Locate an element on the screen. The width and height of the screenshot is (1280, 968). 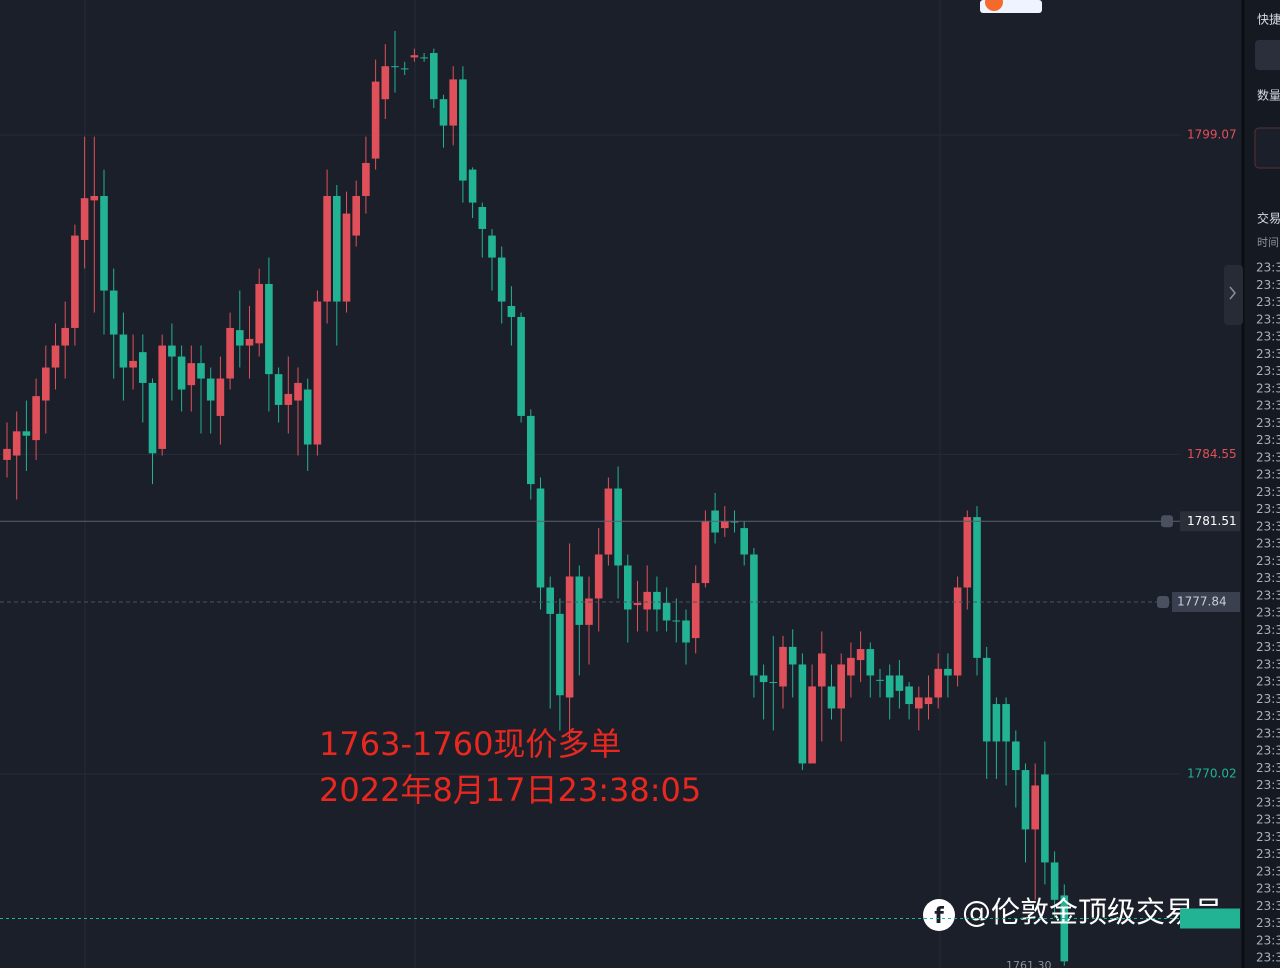
panel-label: 快捷 is located at coordinates (1268, 20).